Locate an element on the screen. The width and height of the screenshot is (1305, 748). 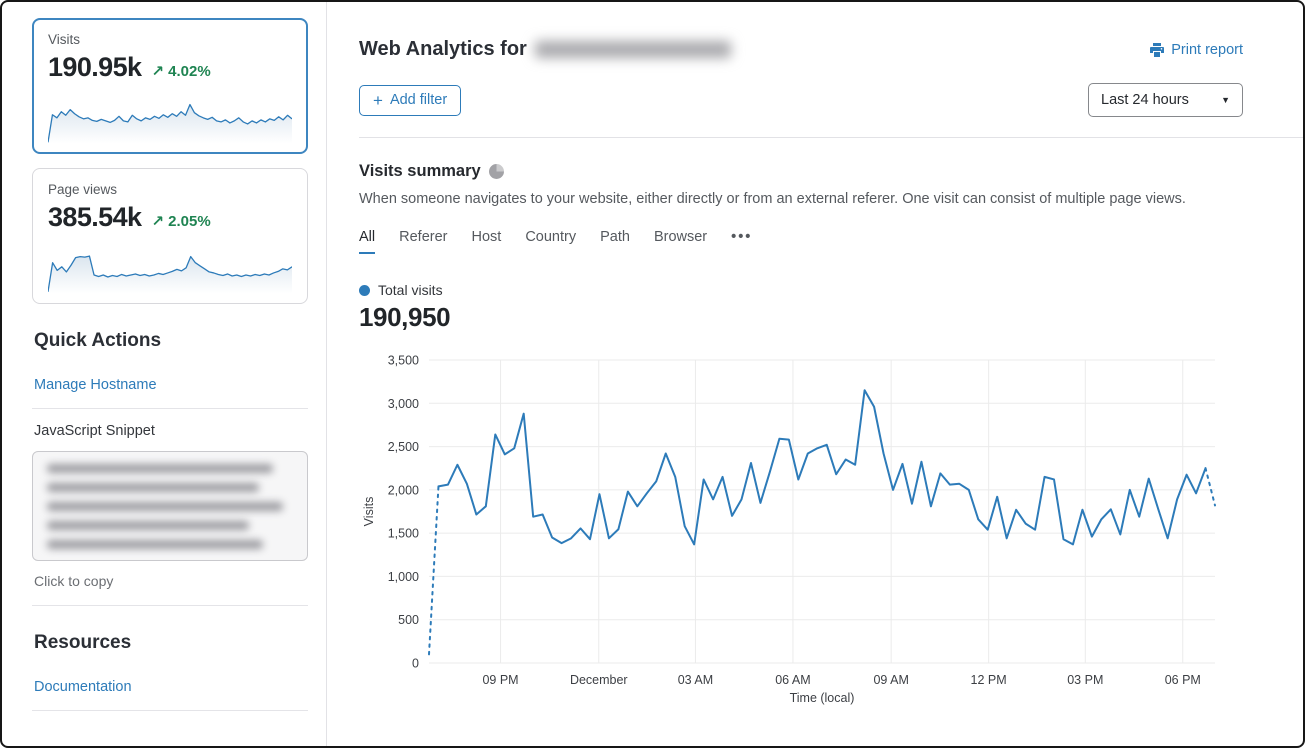
svg-text: 0 is located at coordinates (415, 664).